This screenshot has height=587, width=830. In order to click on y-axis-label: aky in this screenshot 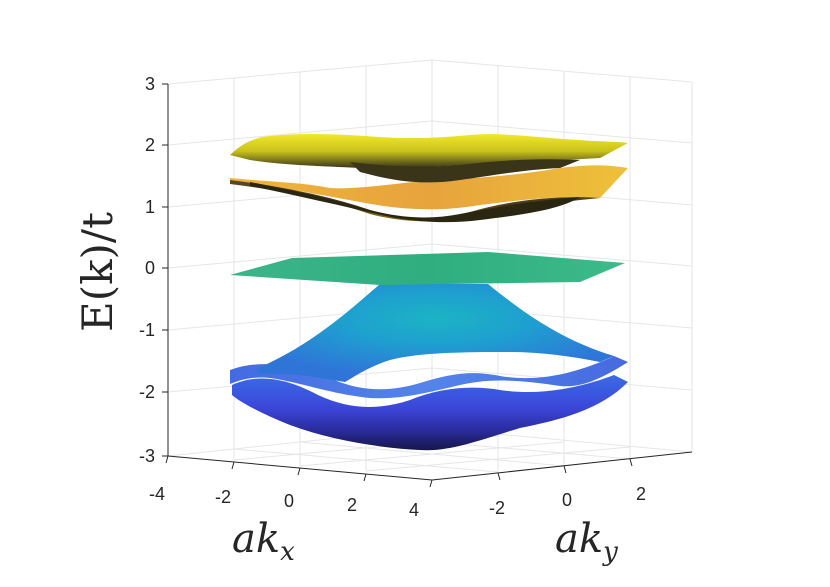, I will do `click(586, 541)`.